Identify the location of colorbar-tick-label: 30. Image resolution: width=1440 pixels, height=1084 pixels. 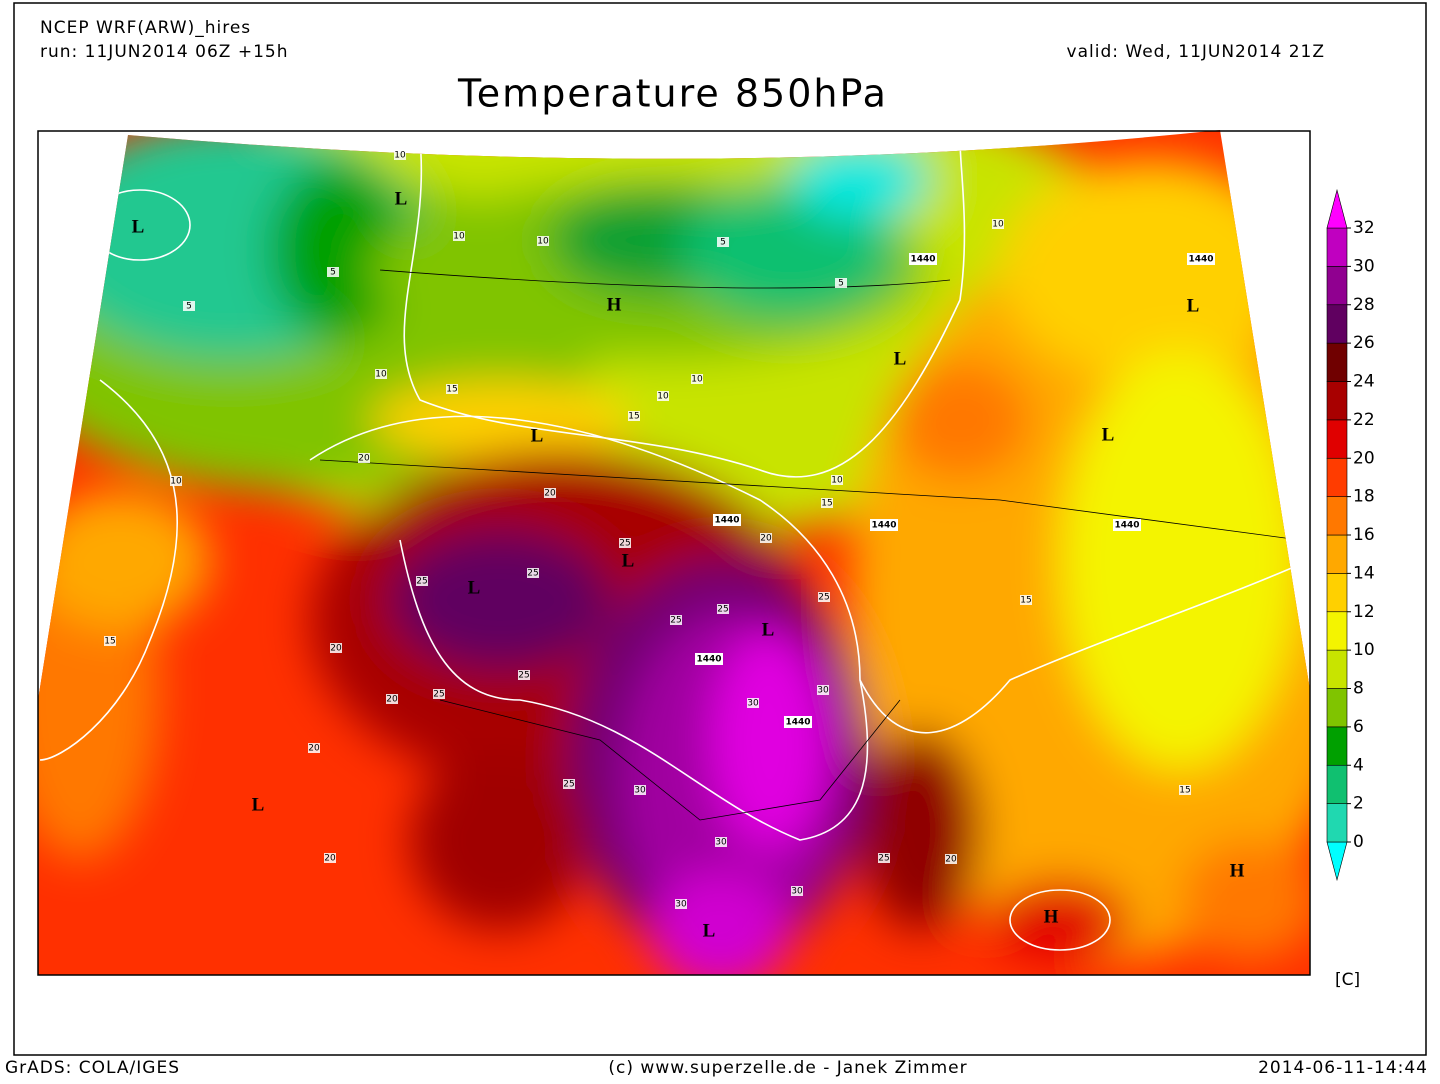
(1364, 266).